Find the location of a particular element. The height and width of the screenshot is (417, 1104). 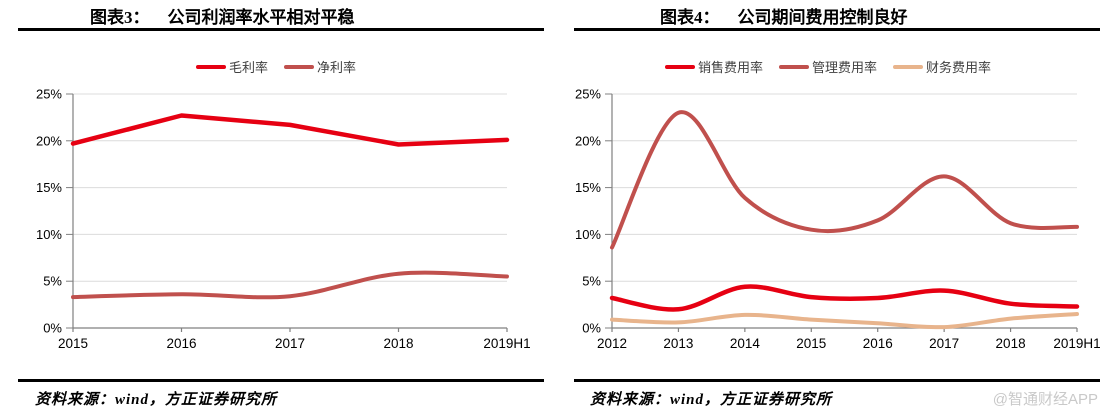

legend: 销售费用率 管理费用率 财务费用率 is located at coordinates (828, 66).